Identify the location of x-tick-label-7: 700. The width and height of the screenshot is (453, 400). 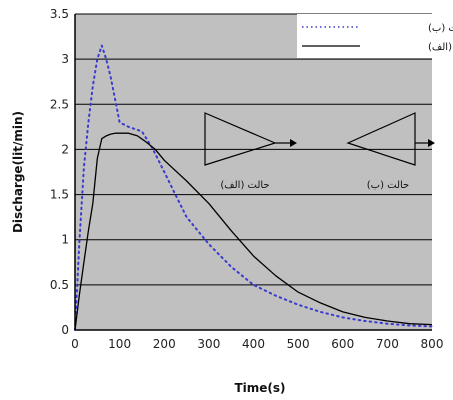
(387, 344).